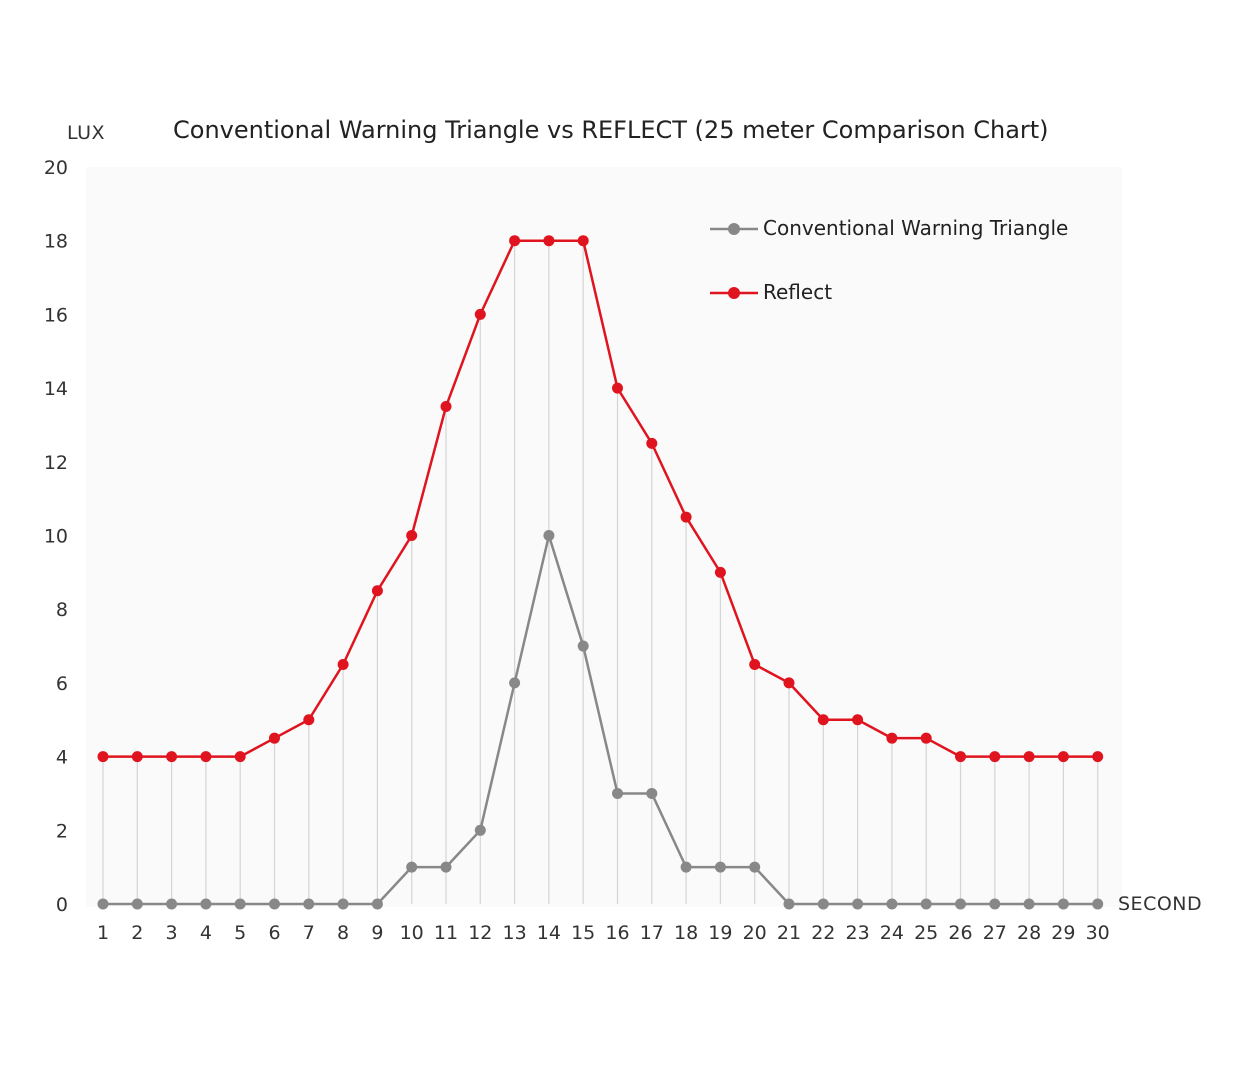 The image size is (1258, 1080). Describe the element at coordinates (412, 933) in the screenshot. I see `x-tick-label: 10` at that location.